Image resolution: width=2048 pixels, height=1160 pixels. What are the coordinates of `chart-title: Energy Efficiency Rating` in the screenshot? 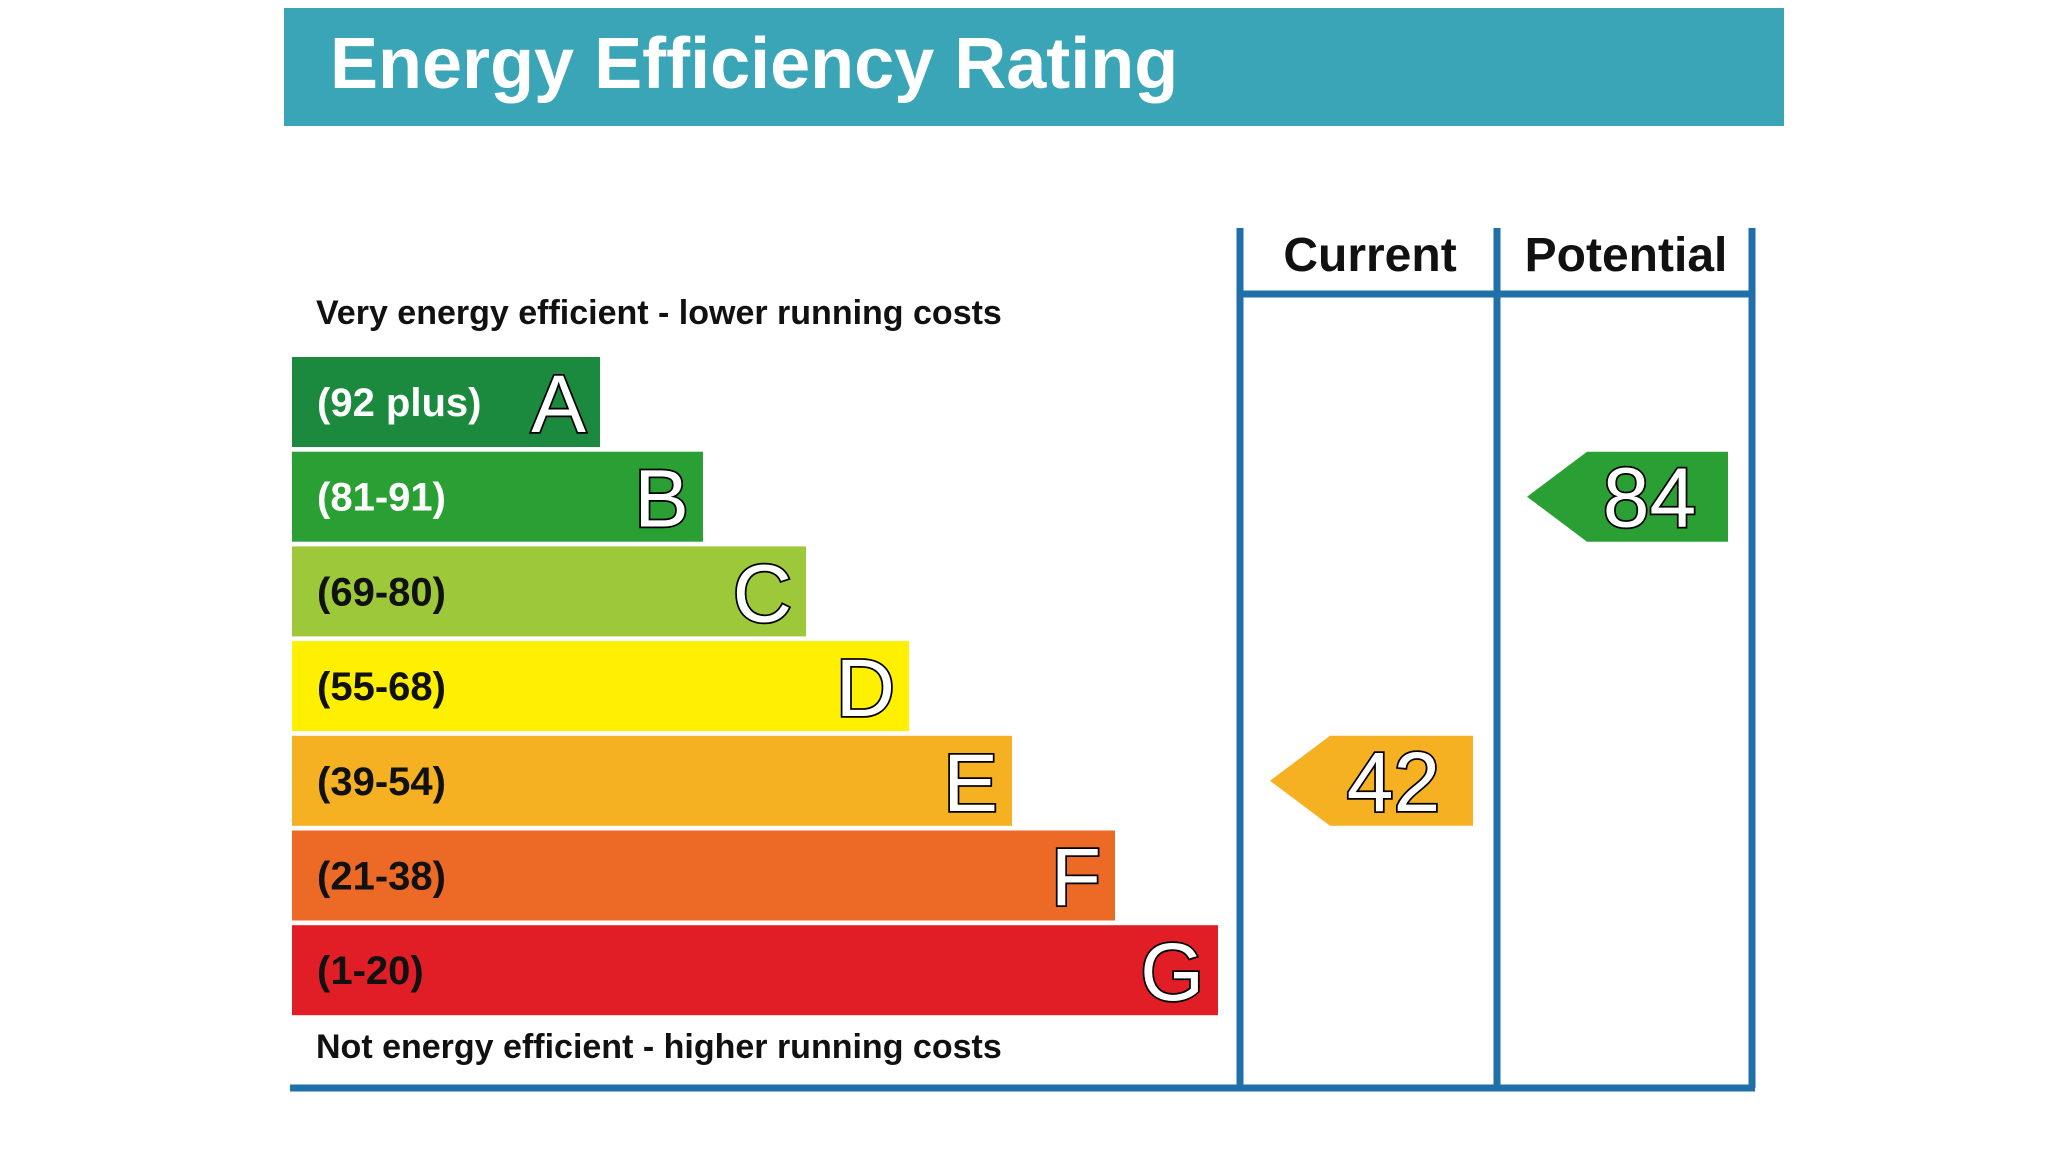 It's located at (754, 64).